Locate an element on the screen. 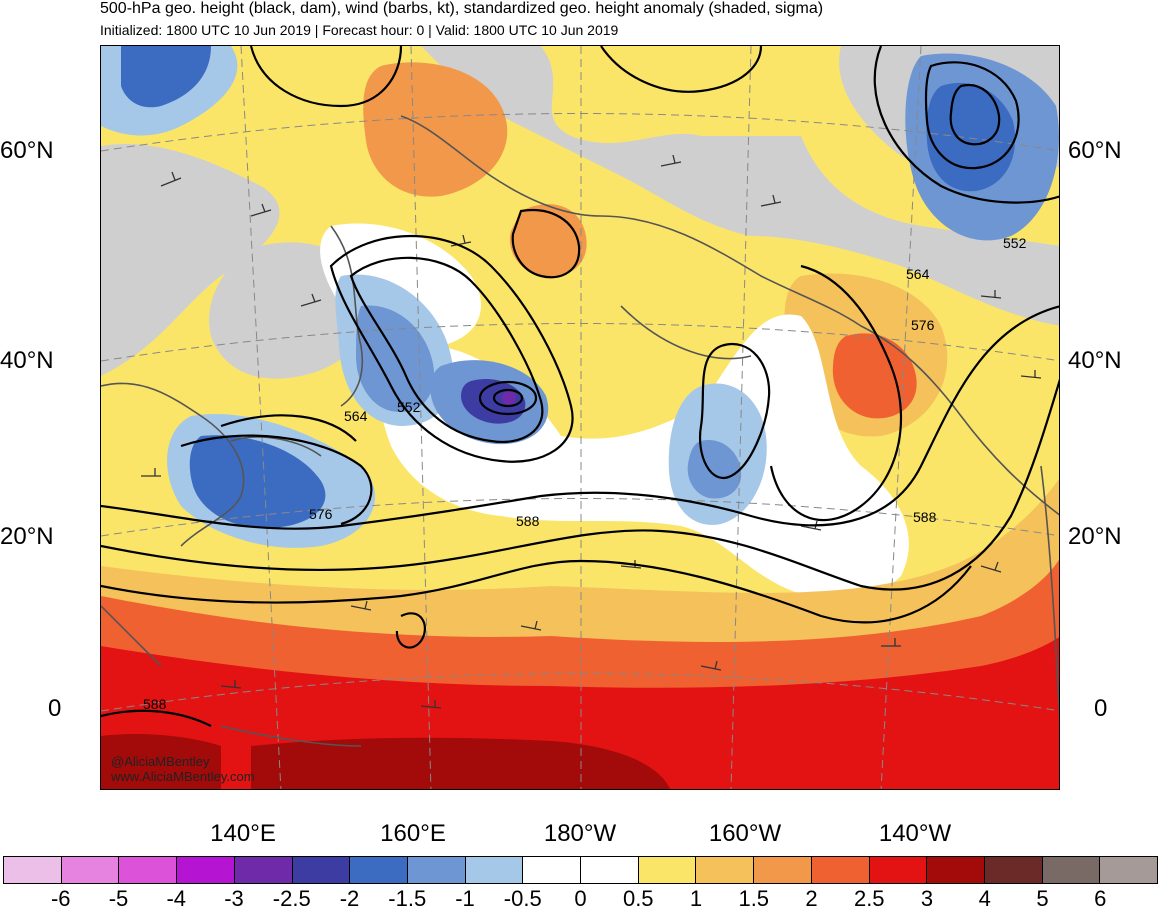 The height and width of the screenshot is (913, 1160). lon-label-160e: 160°E is located at coordinates (413, 833).